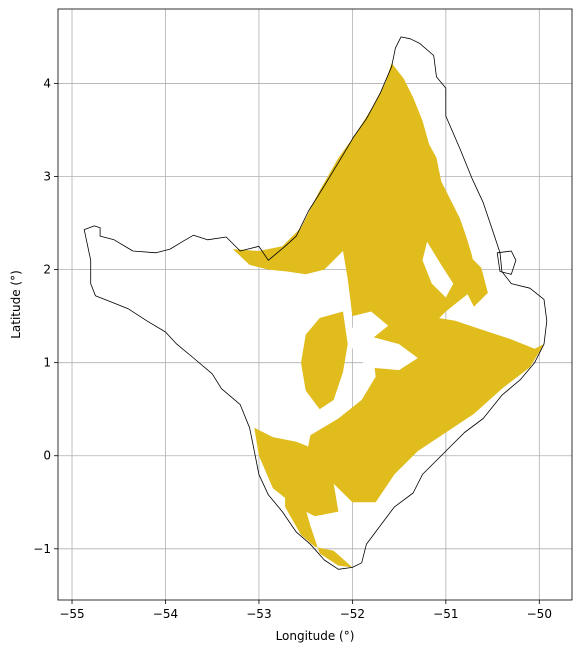 Image resolution: width=582 pixels, height=653 pixels. Describe the element at coordinates (47, 83) in the screenshot. I see `y-tick-label: 4` at that location.